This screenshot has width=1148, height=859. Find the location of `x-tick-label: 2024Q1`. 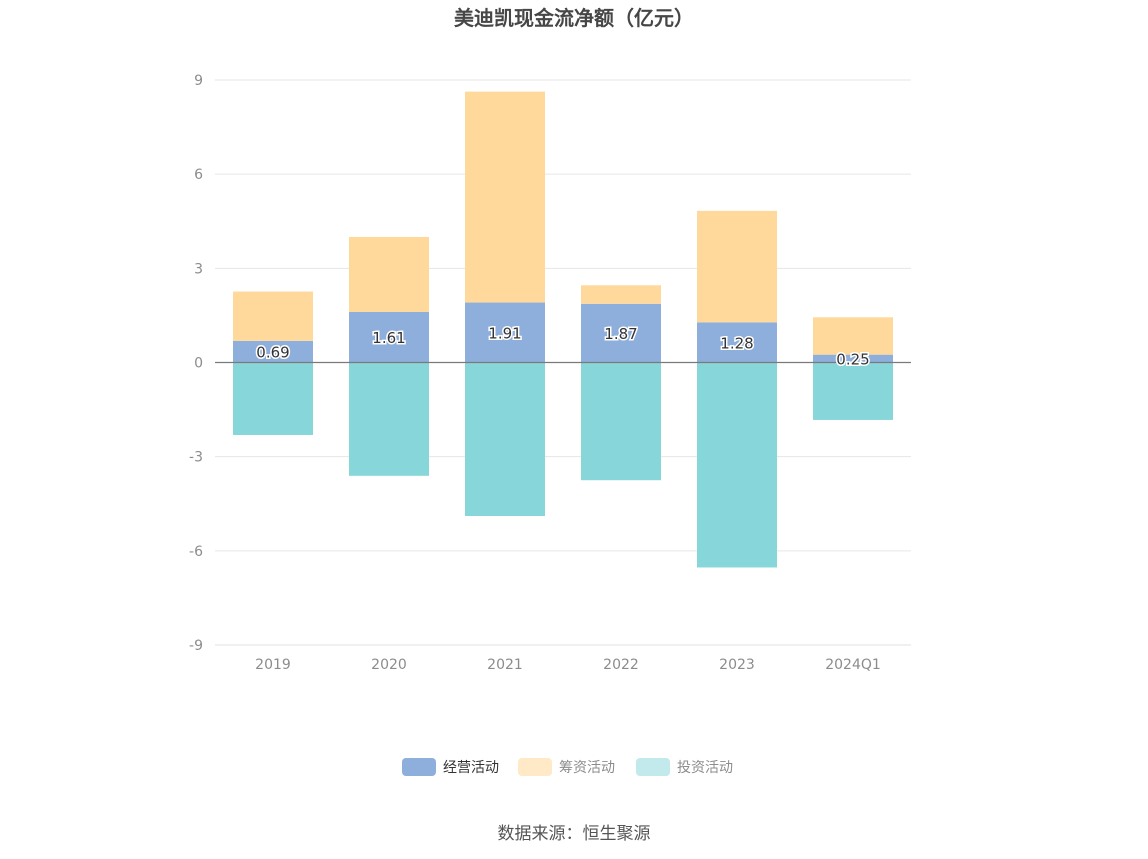

x-tick-label: 2024Q1 is located at coordinates (853, 665).